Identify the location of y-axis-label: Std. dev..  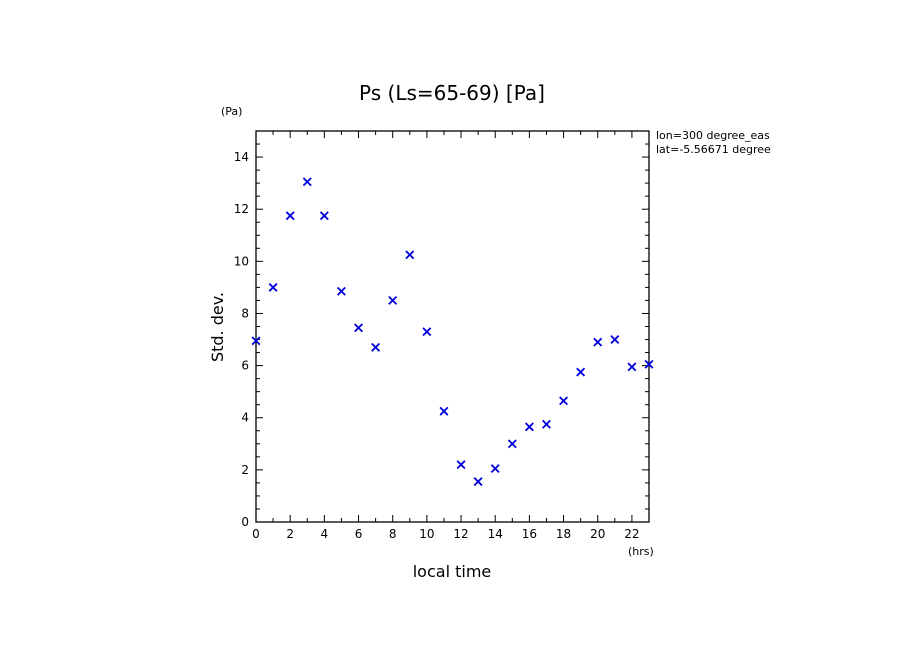
(217, 327).